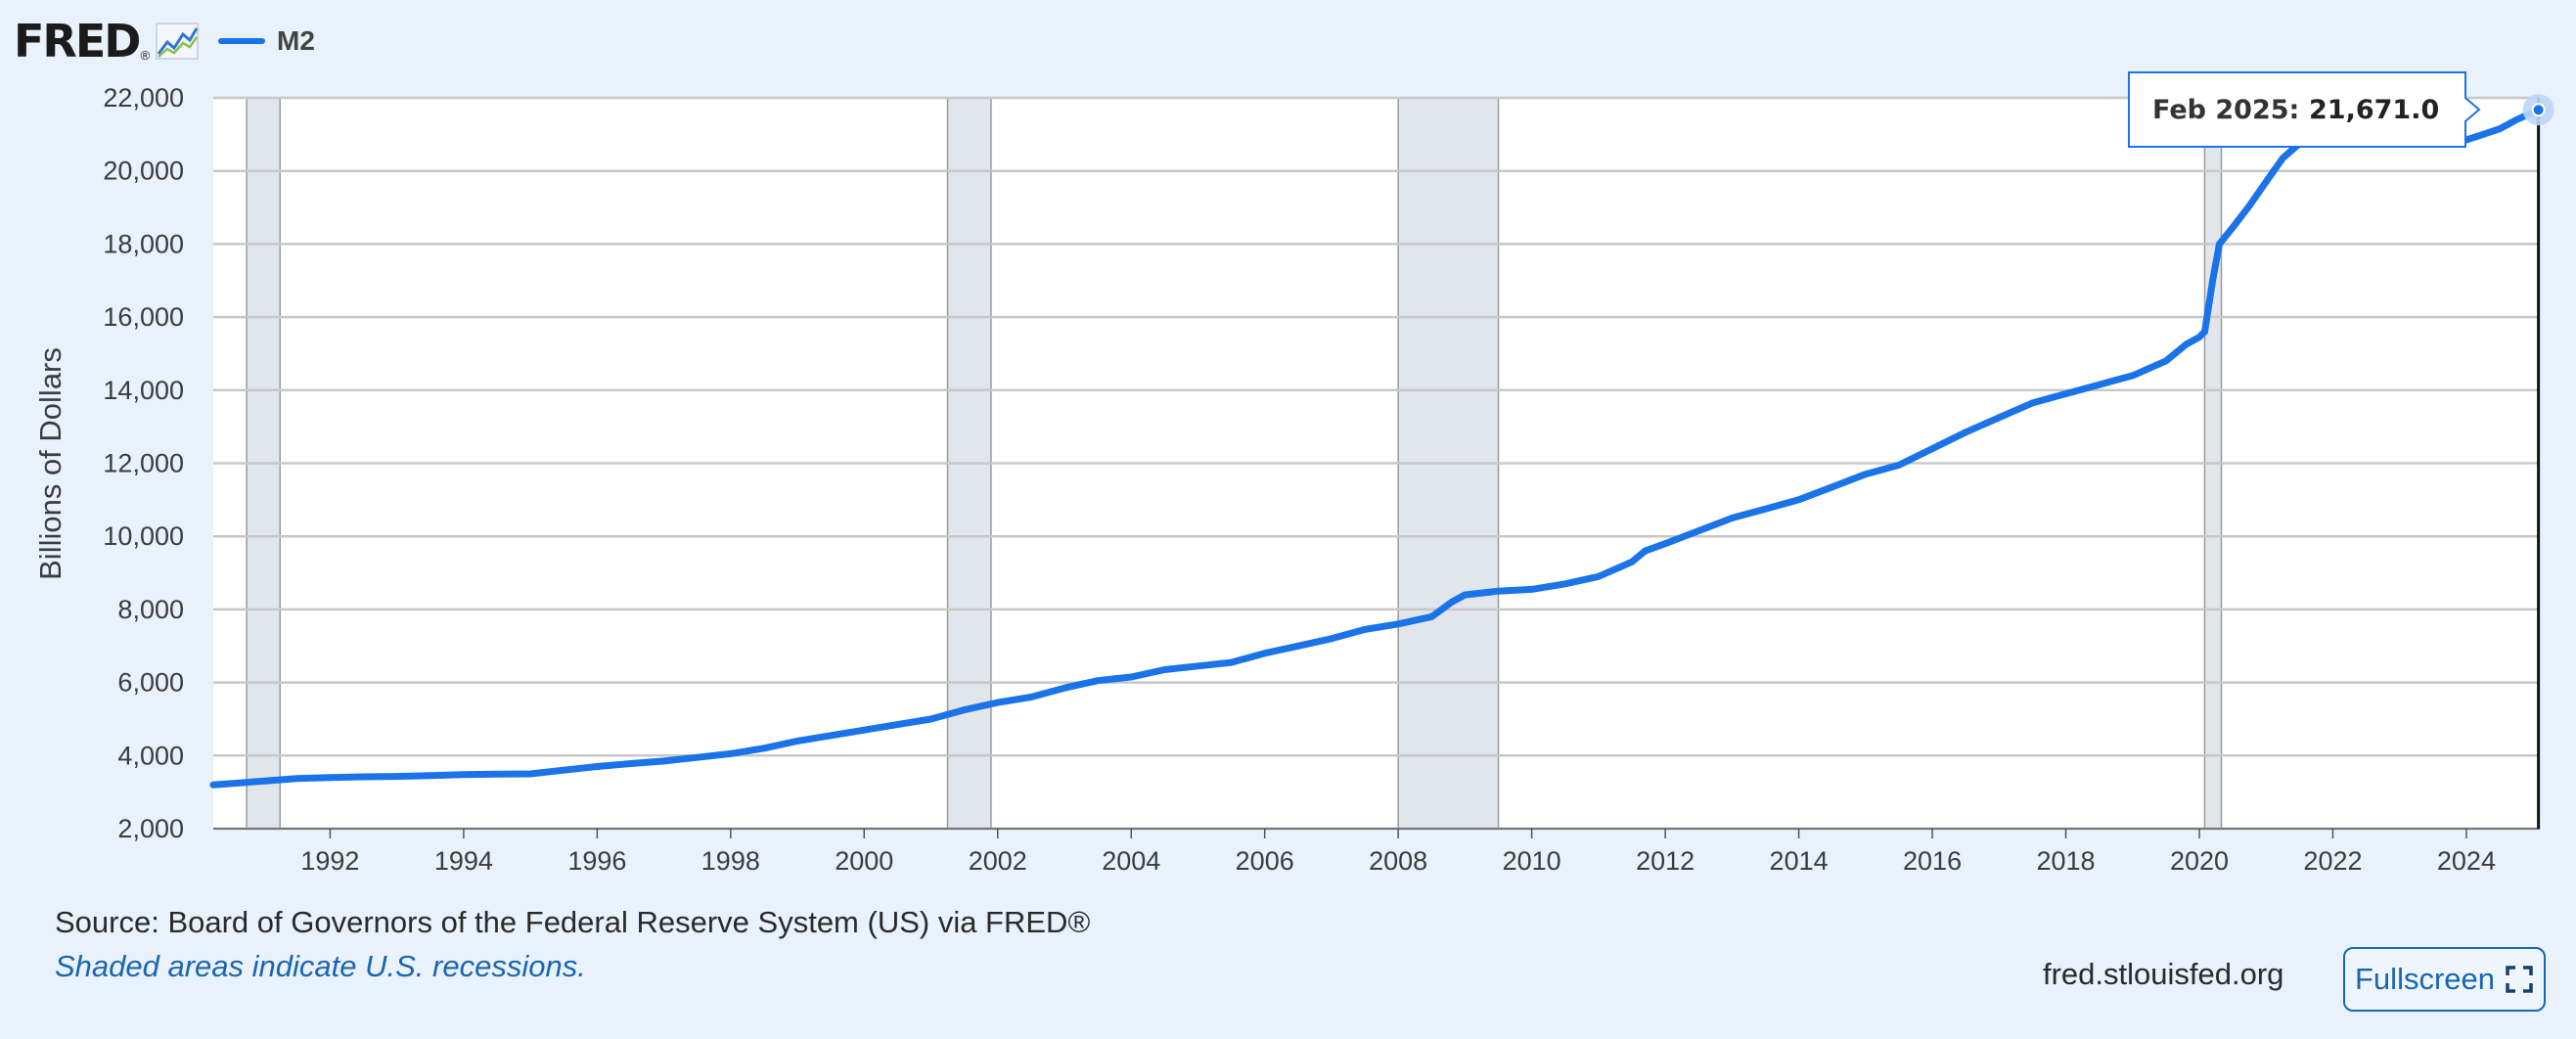 The width and height of the screenshot is (2576, 1039). Describe the element at coordinates (2065, 861) in the screenshot. I see `x-tick-label: 2018` at that location.